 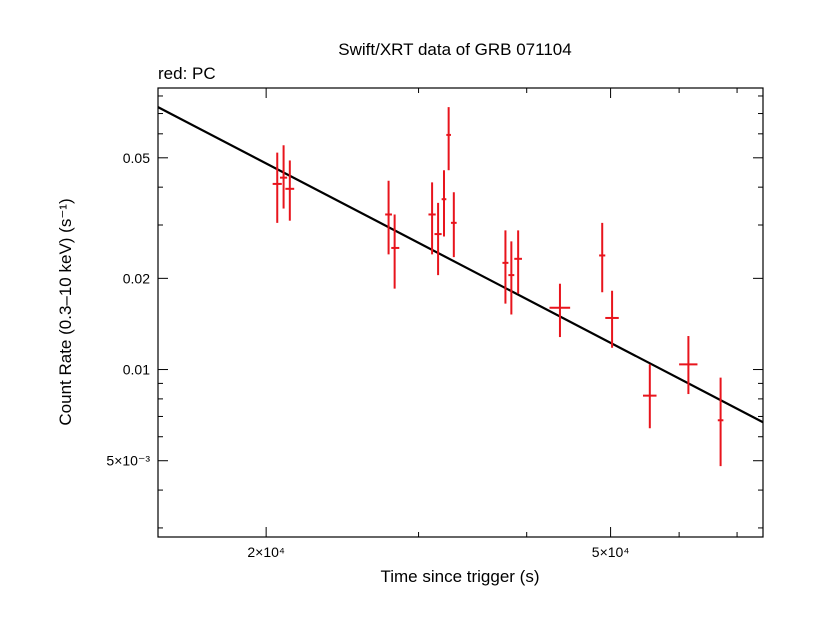 What do you see at coordinates (136, 278) in the screenshot?
I see `y-tick-label: 0.02` at bounding box center [136, 278].